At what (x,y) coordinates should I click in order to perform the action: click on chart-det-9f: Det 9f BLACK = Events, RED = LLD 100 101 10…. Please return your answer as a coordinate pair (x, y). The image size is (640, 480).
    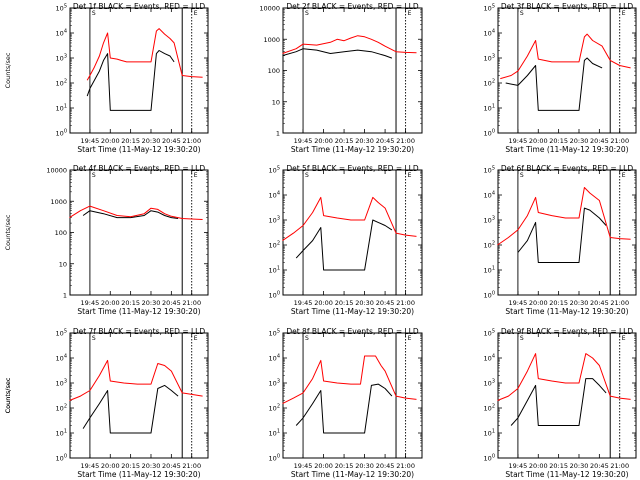
    Looking at the image, I should click on (560, 403).